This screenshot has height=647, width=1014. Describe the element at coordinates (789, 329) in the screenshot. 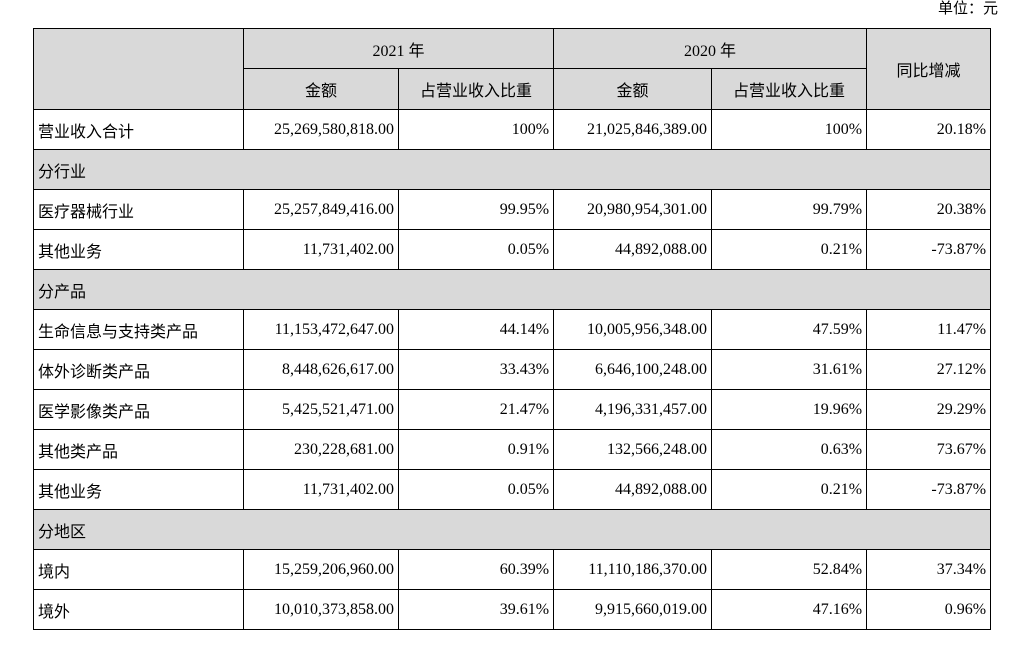

I see `value-cell: 47.59%` at that location.